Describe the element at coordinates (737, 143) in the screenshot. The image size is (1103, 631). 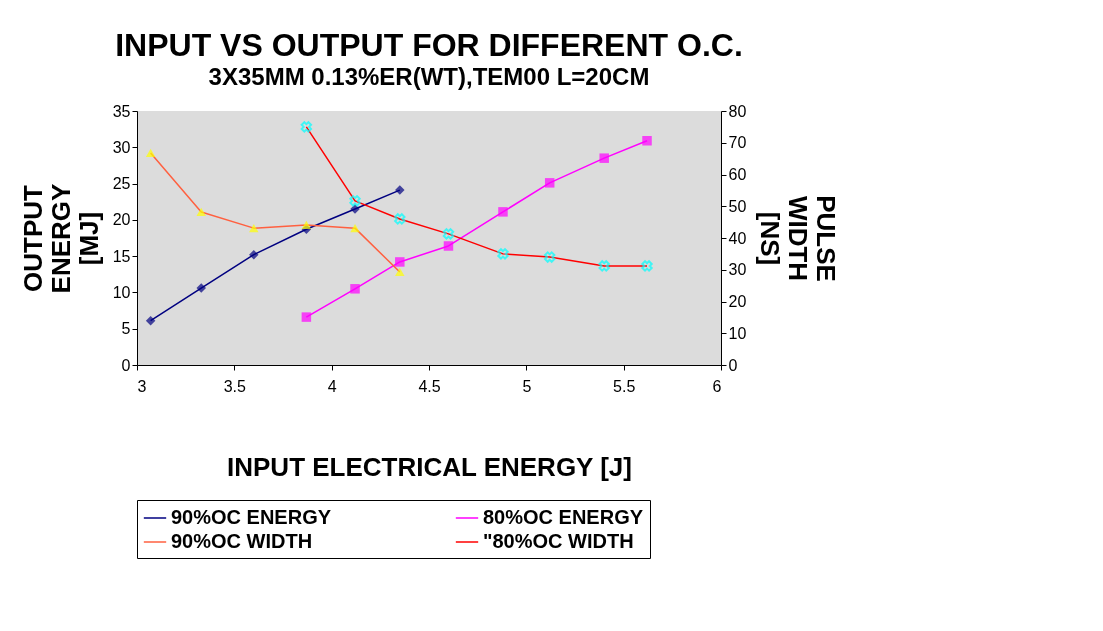
I see `y2-tick-label: 70` at that location.